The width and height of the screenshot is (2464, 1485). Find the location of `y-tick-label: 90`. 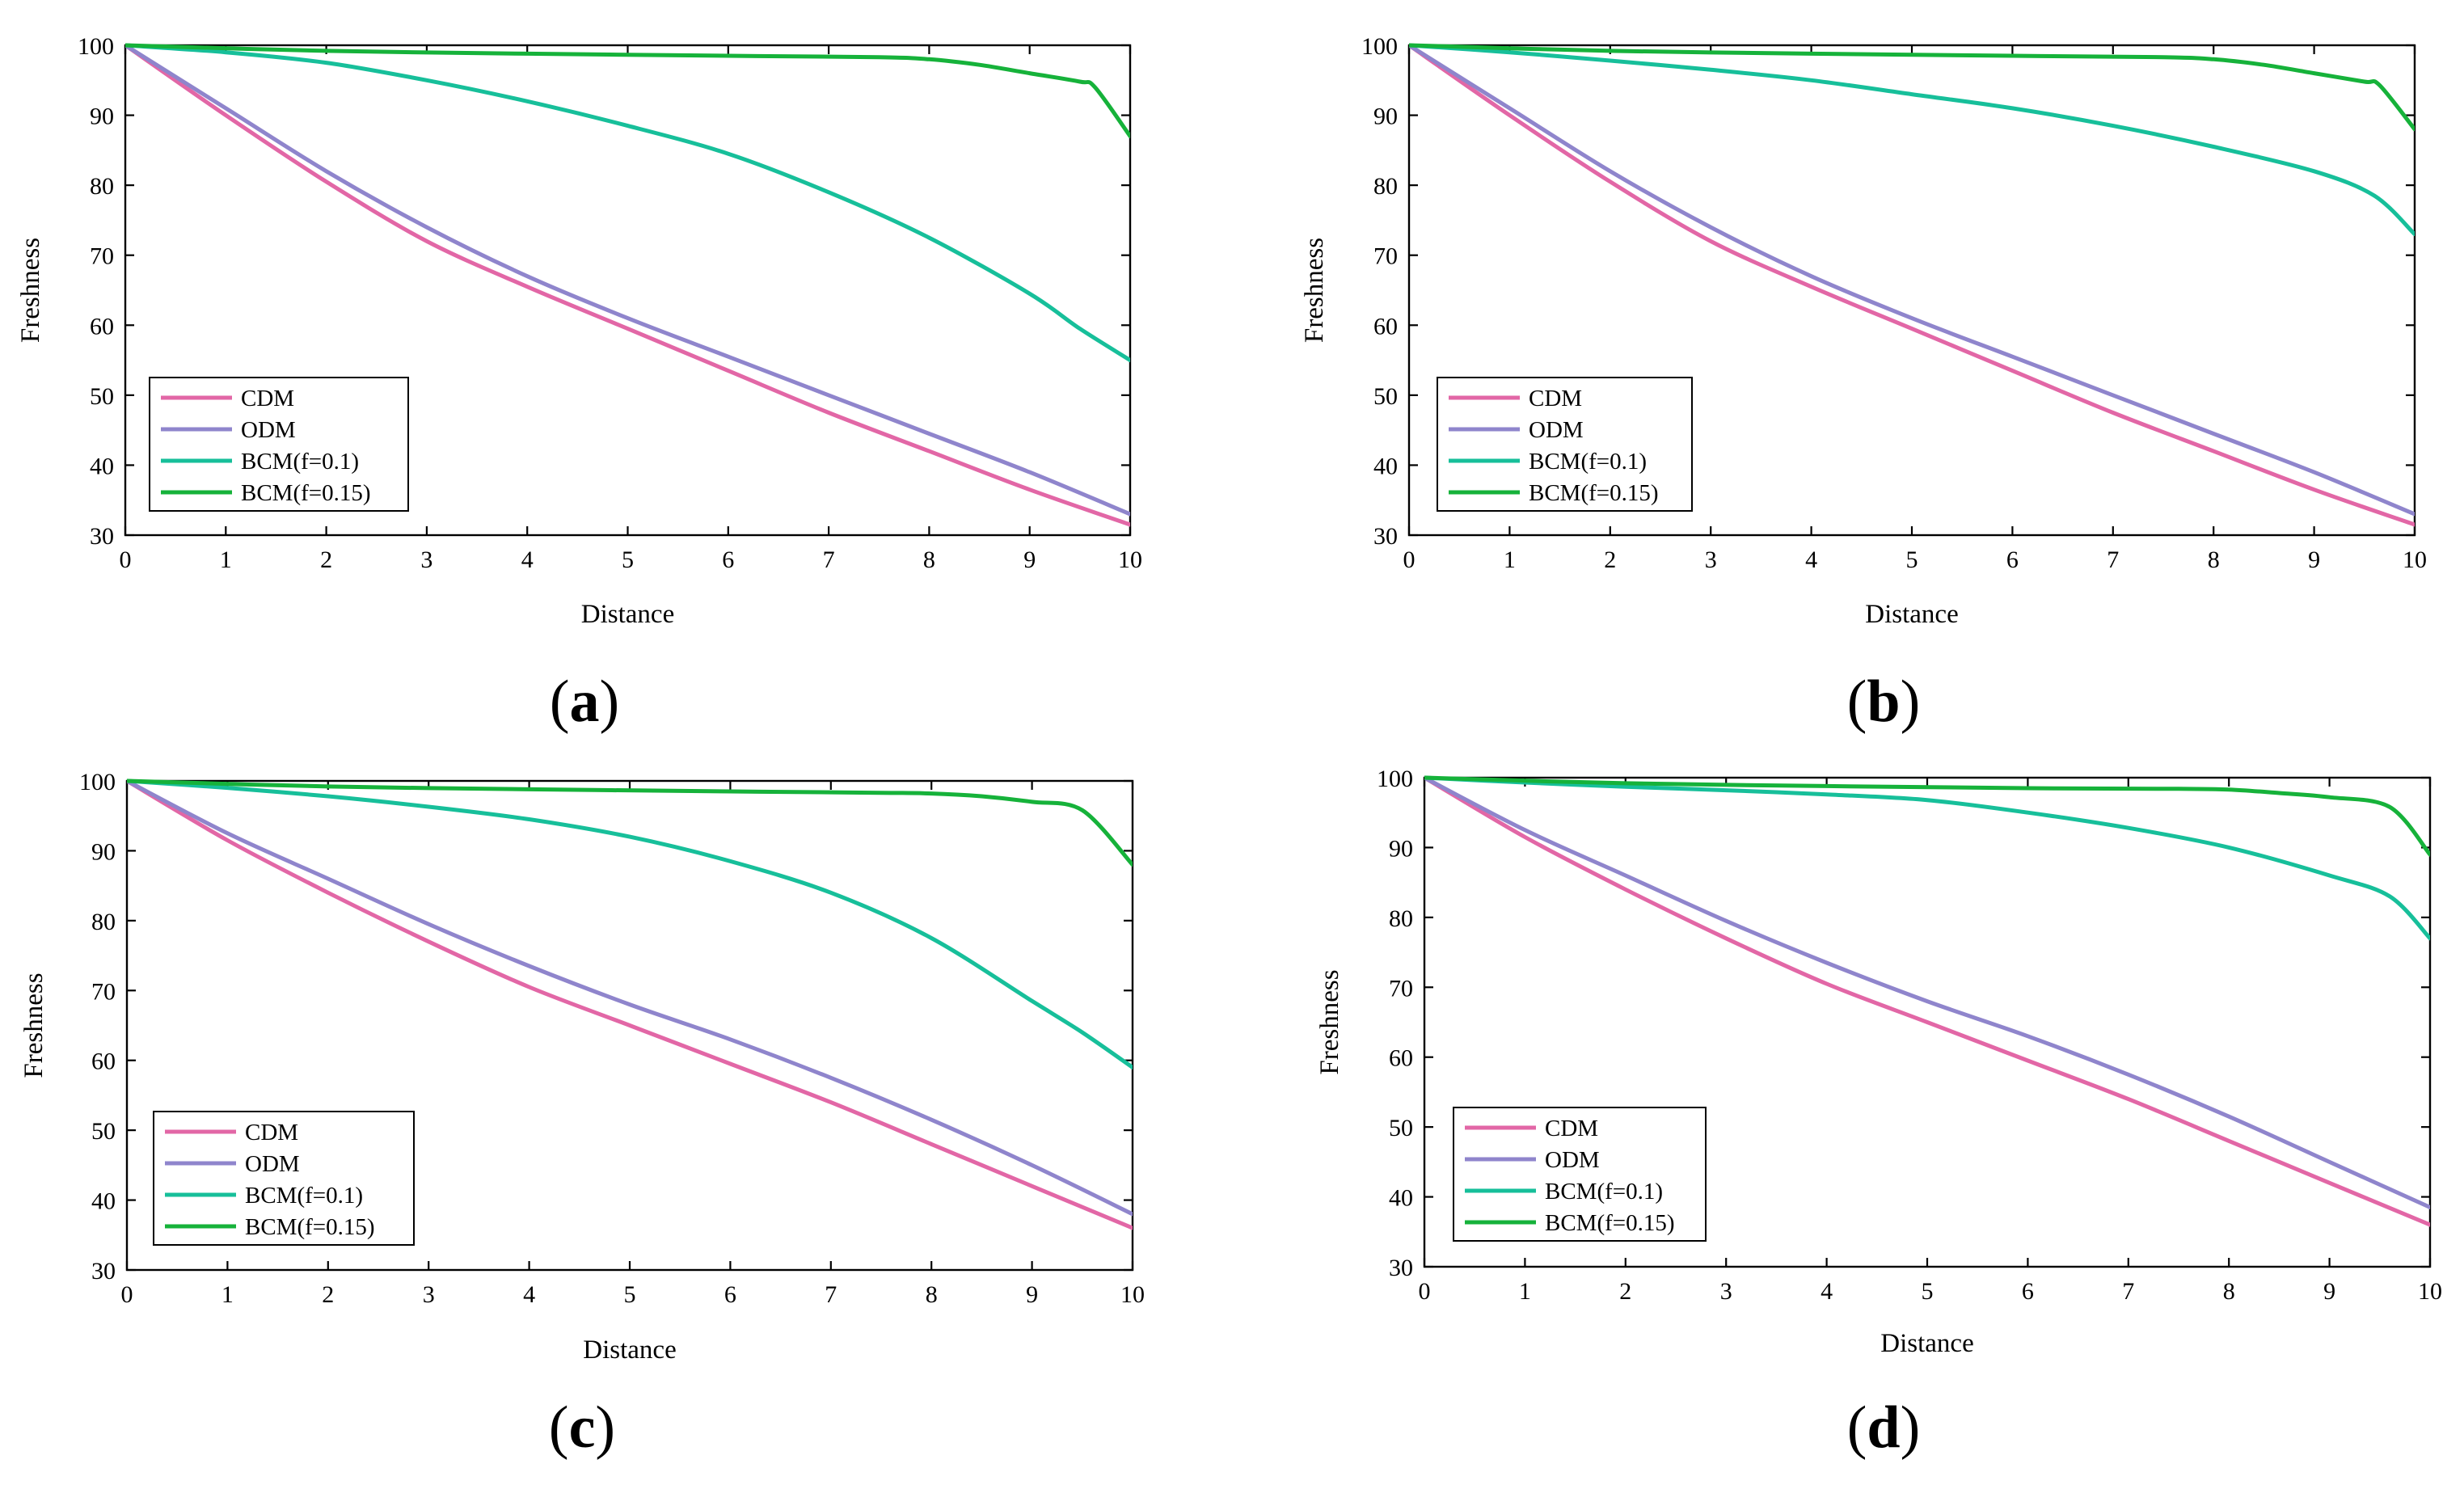

y-tick-label: 90 is located at coordinates (102, 116).